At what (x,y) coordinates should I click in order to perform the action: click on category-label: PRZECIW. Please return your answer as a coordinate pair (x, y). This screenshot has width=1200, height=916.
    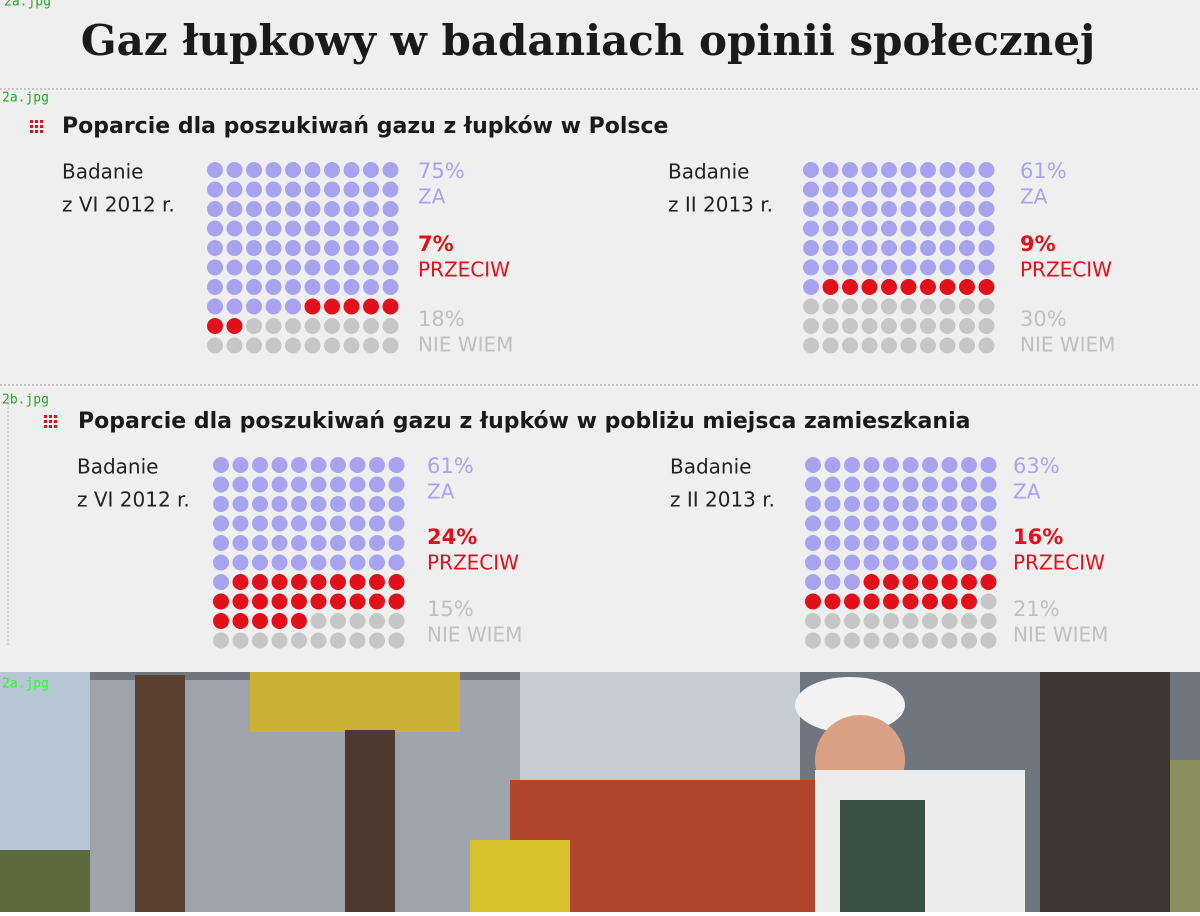
    Looking at the image, I should click on (1066, 270).